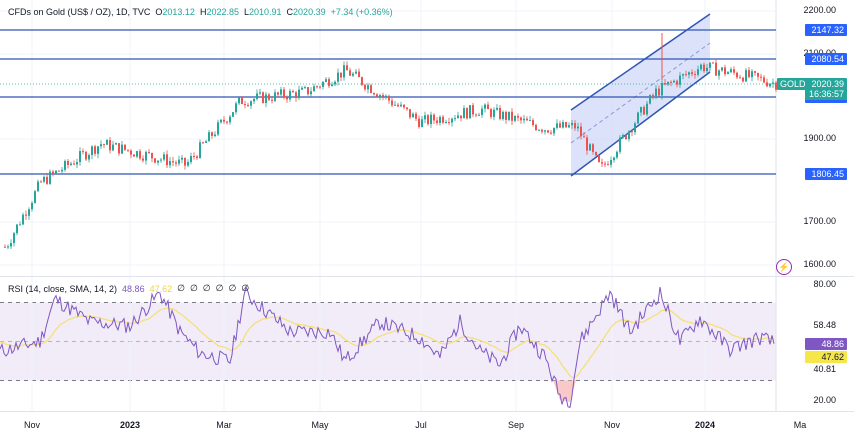  Describe the element at coordinates (827, 84) in the screenshot. I see `last-price-value: 2020.39` at that location.